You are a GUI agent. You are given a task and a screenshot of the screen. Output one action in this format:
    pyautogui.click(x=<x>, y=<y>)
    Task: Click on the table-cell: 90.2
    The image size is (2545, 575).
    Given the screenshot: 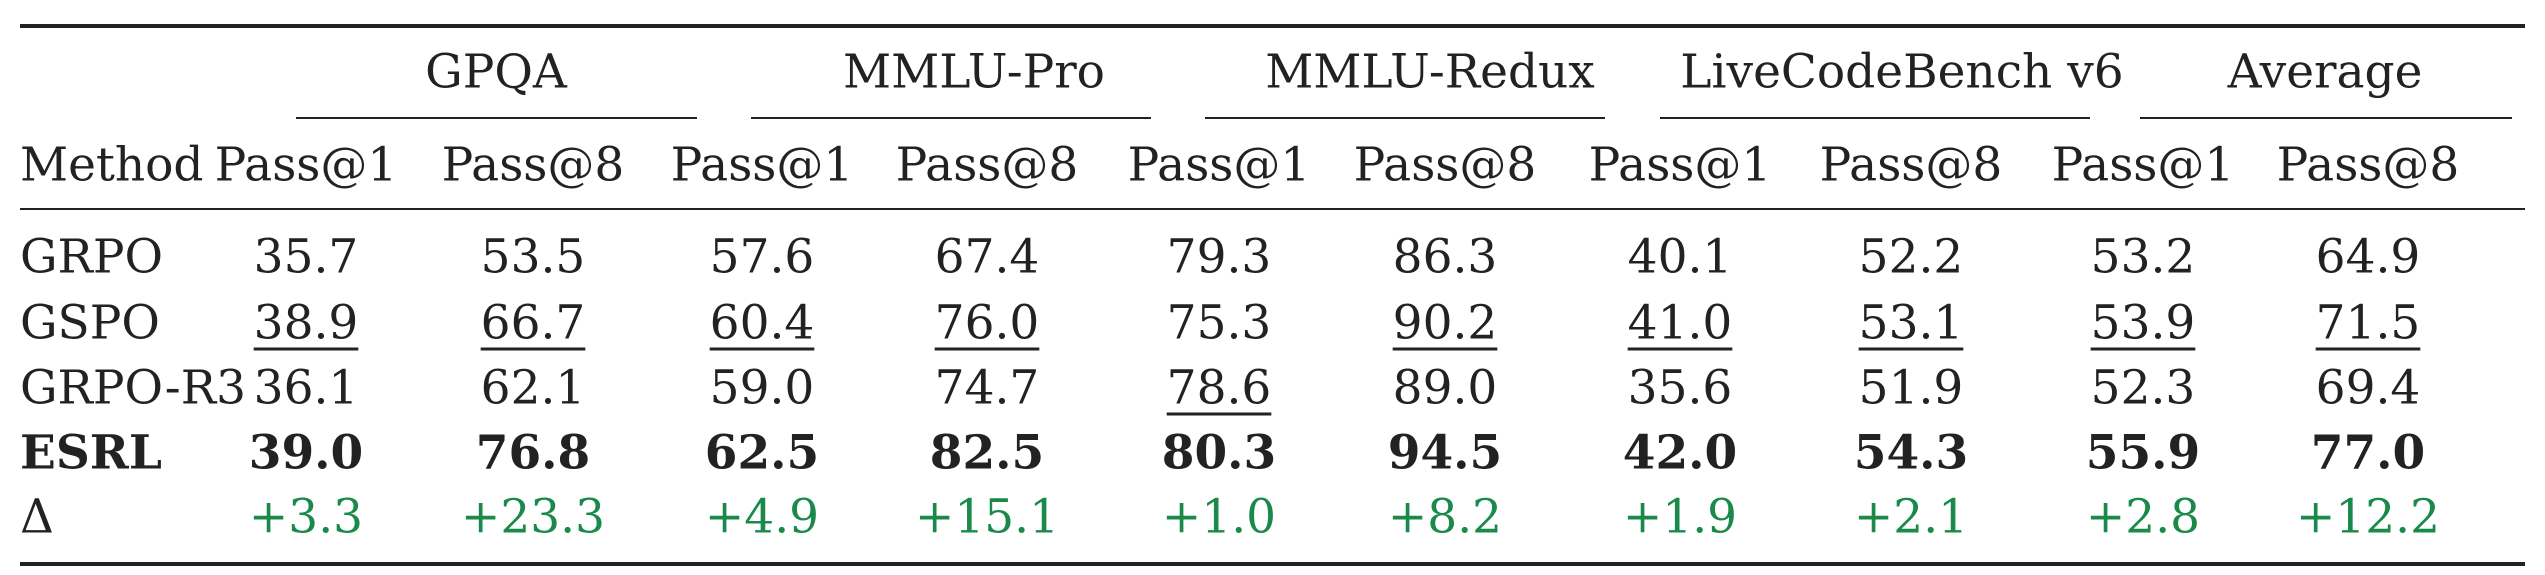 What is the action you would take?
    pyautogui.click(x=1445, y=323)
    